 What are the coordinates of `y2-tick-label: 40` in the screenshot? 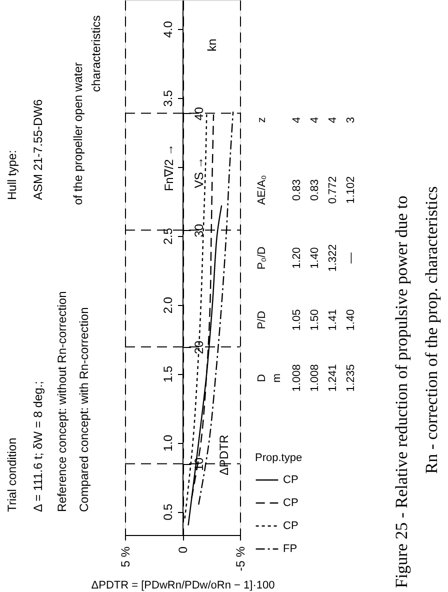 It's located at (199, 113).